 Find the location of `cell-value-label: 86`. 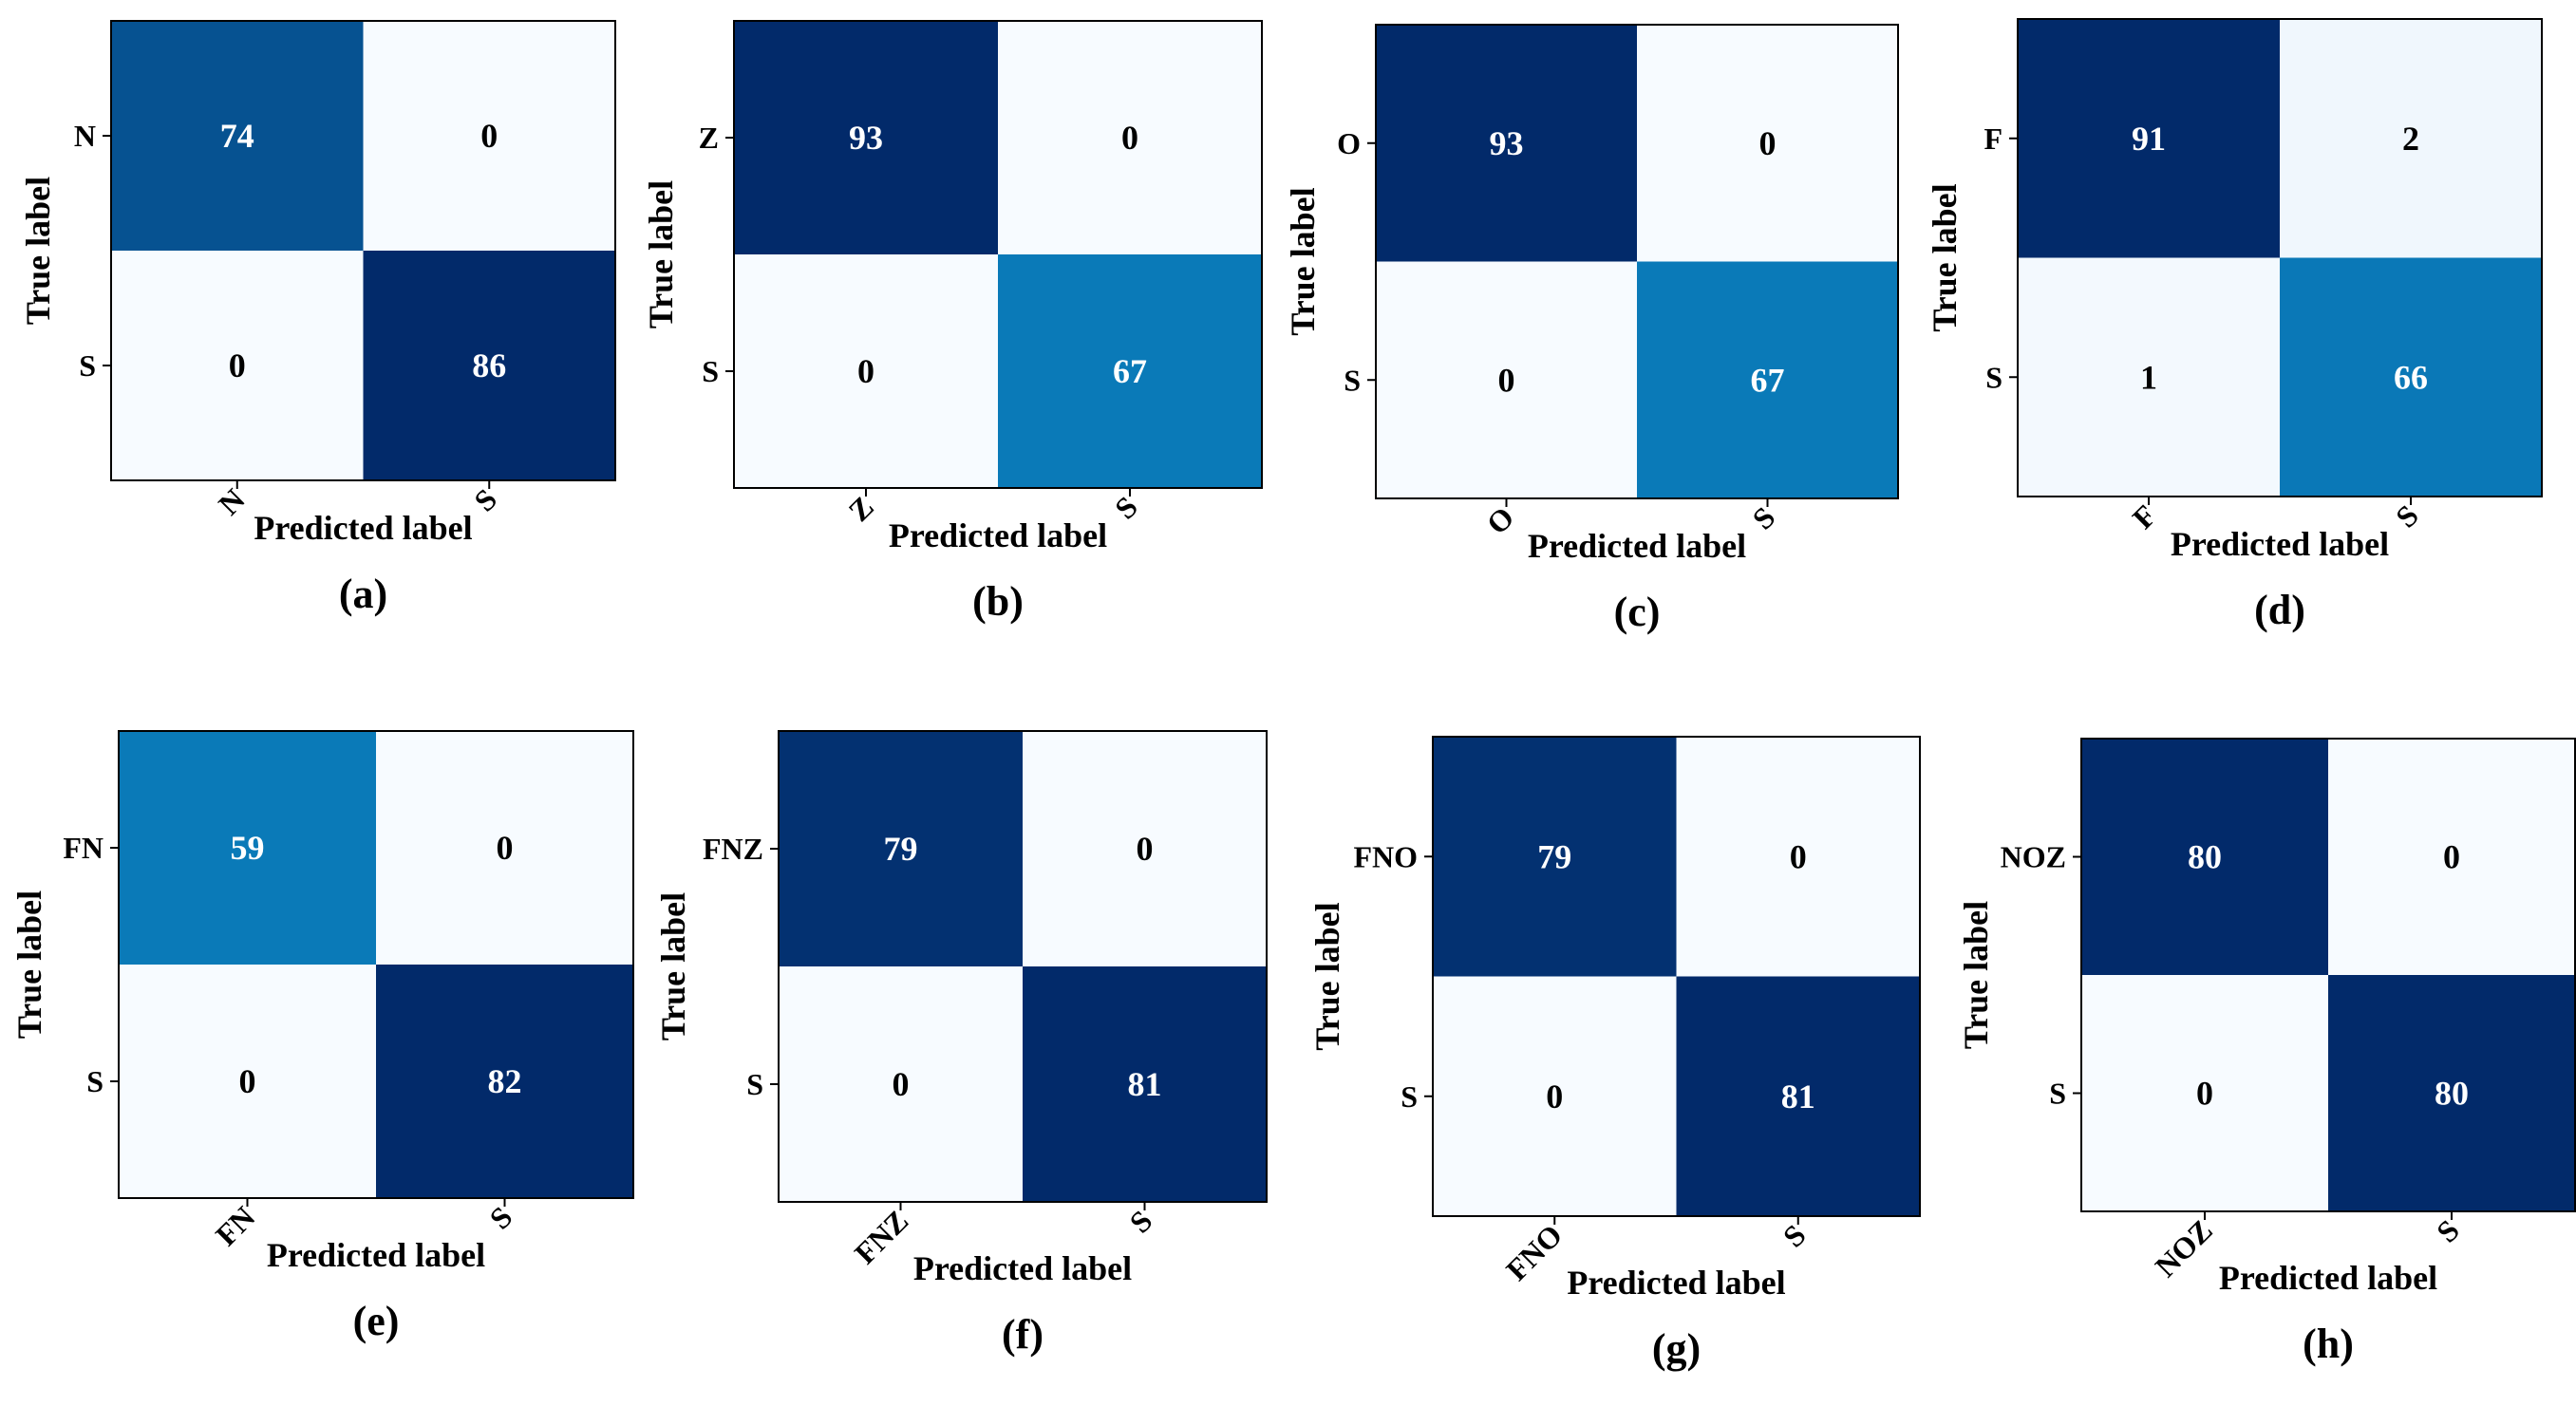

cell-value-label: 86 is located at coordinates (489, 365).